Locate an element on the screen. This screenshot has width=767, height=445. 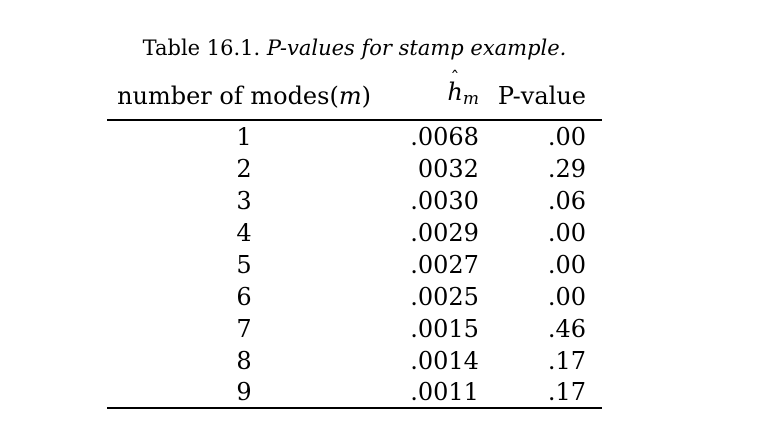
header-modes-close: ) is located at coordinates (366, 95).